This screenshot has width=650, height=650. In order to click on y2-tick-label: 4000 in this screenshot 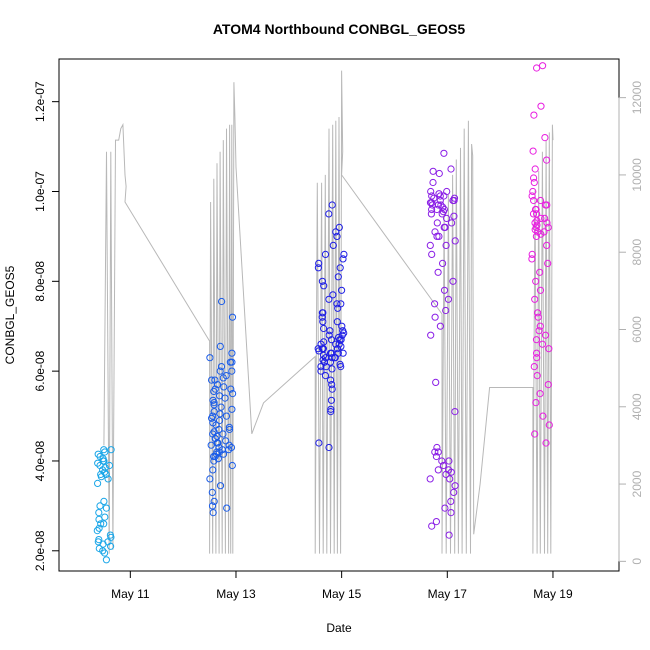, I will do `click(637, 406)`.